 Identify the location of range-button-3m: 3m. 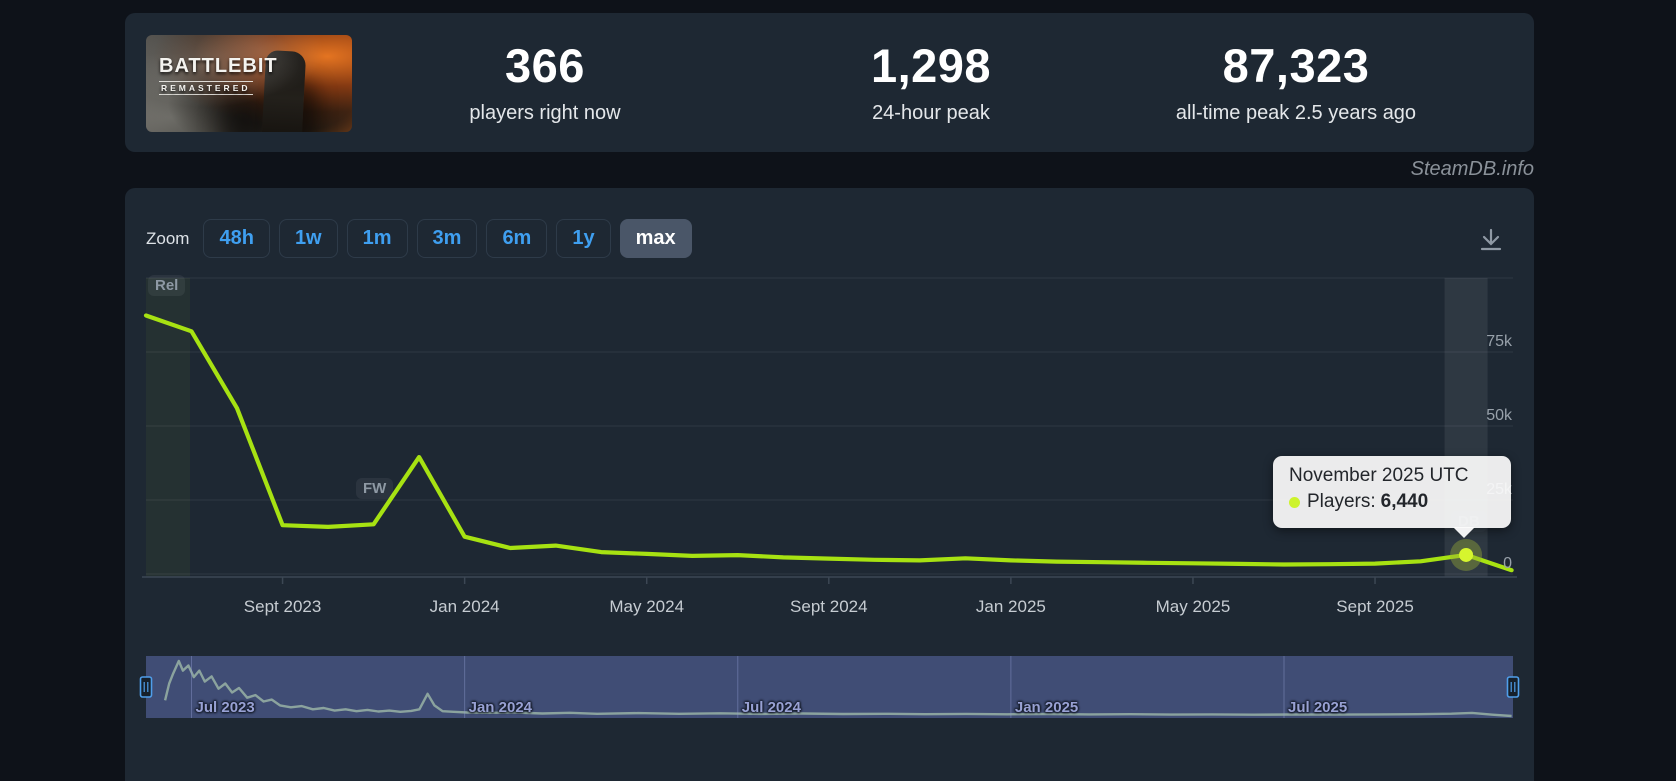
(447, 238).